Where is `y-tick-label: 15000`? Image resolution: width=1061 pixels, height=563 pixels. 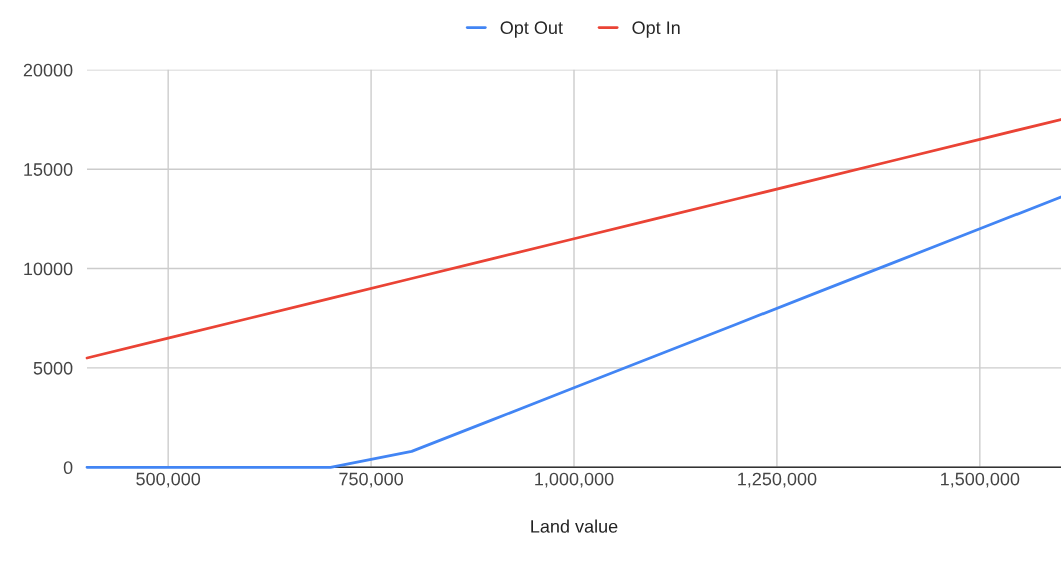 y-tick-label: 15000 is located at coordinates (48, 169).